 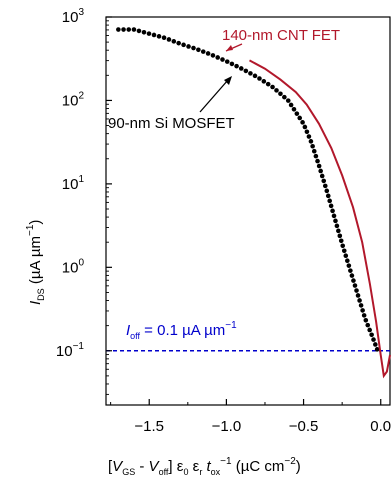 I want to click on x-tick-label: −0.5, so click(x=304, y=426).